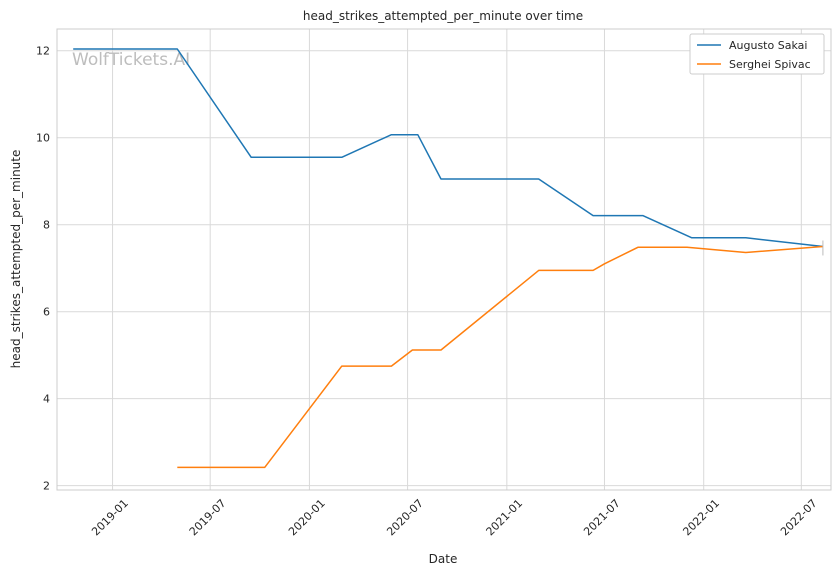 The height and width of the screenshot is (575, 840). What do you see at coordinates (46, 486) in the screenshot?
I see `y-tick-label: 2` at bounding box center [46, 486].